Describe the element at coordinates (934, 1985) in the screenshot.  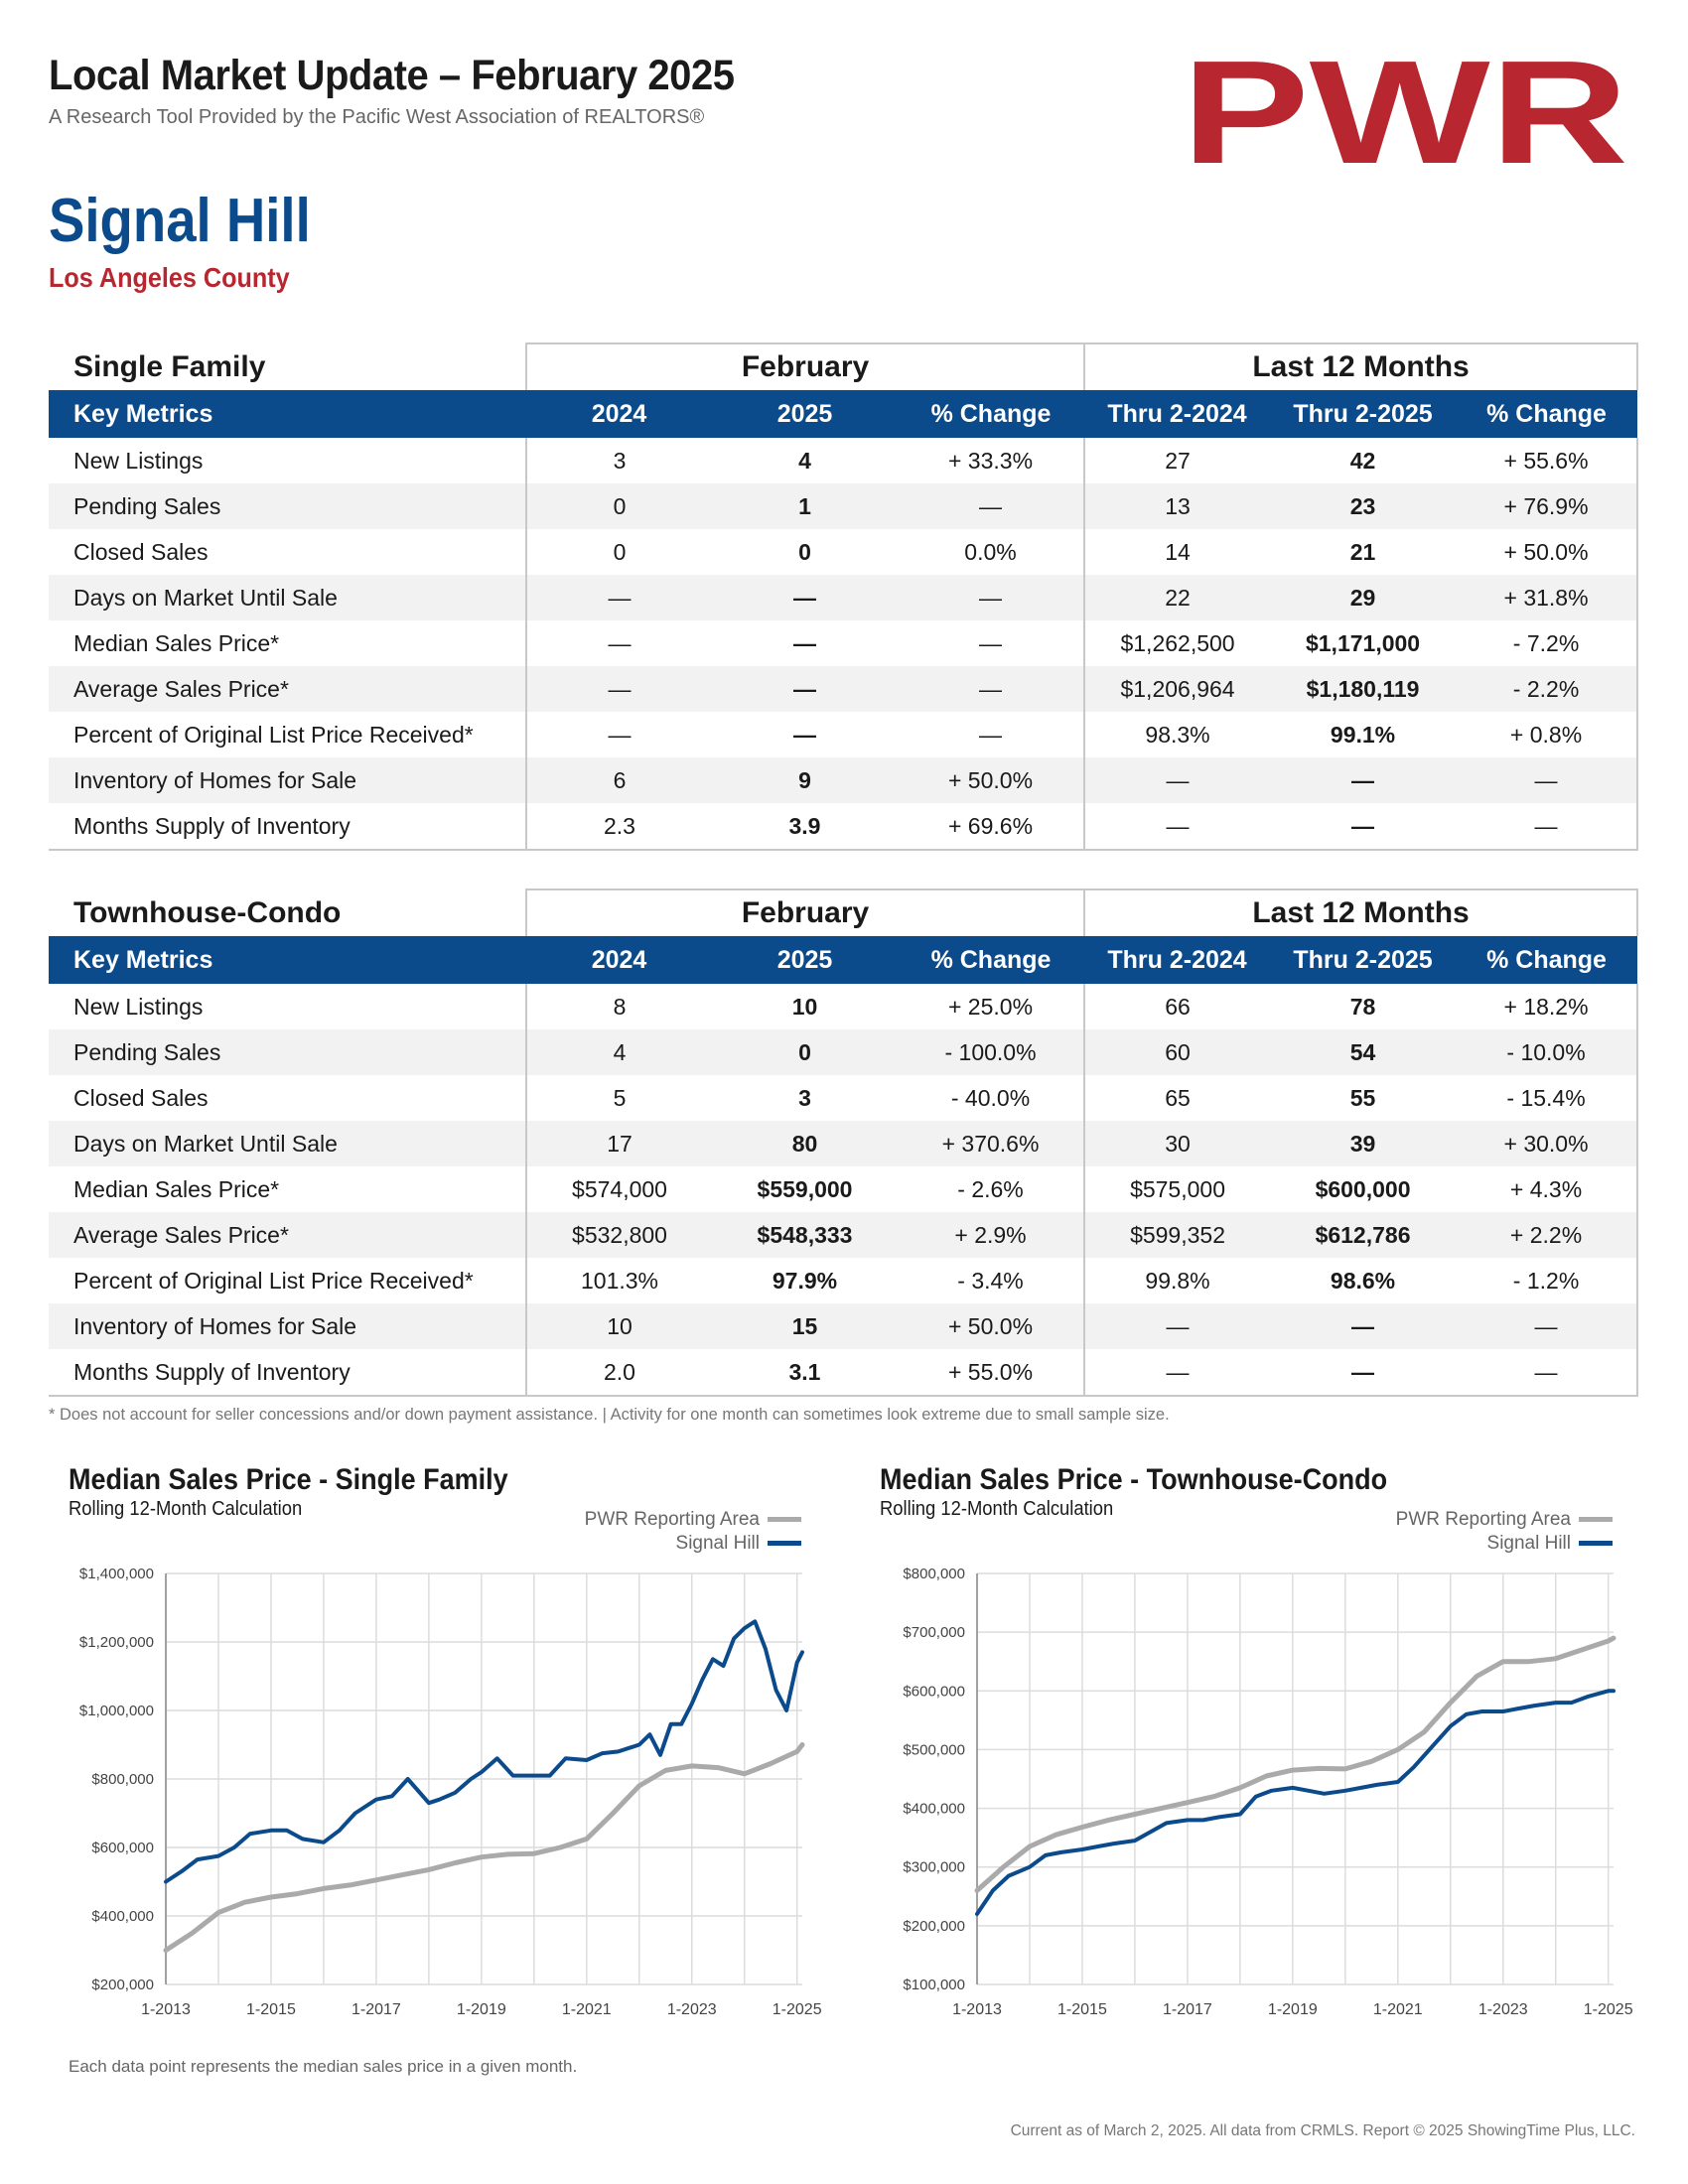
I see `y-tick-label: $100,000` at that location.